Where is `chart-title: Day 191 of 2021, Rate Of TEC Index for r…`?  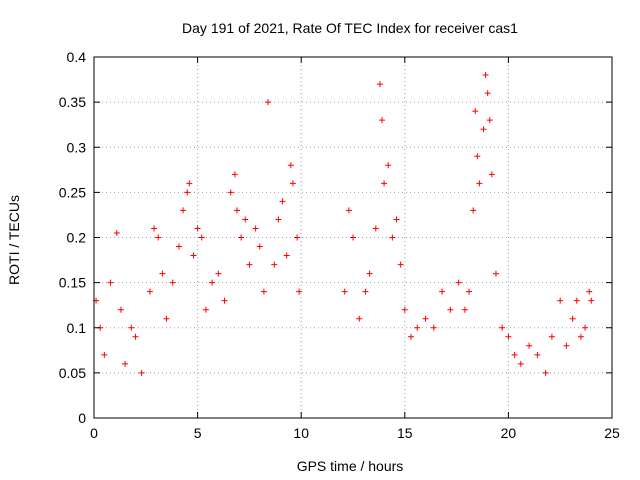
chart-title: Day 191 of 2021, Rate Of TEC Index for r… is located at coordinates (350, 28).